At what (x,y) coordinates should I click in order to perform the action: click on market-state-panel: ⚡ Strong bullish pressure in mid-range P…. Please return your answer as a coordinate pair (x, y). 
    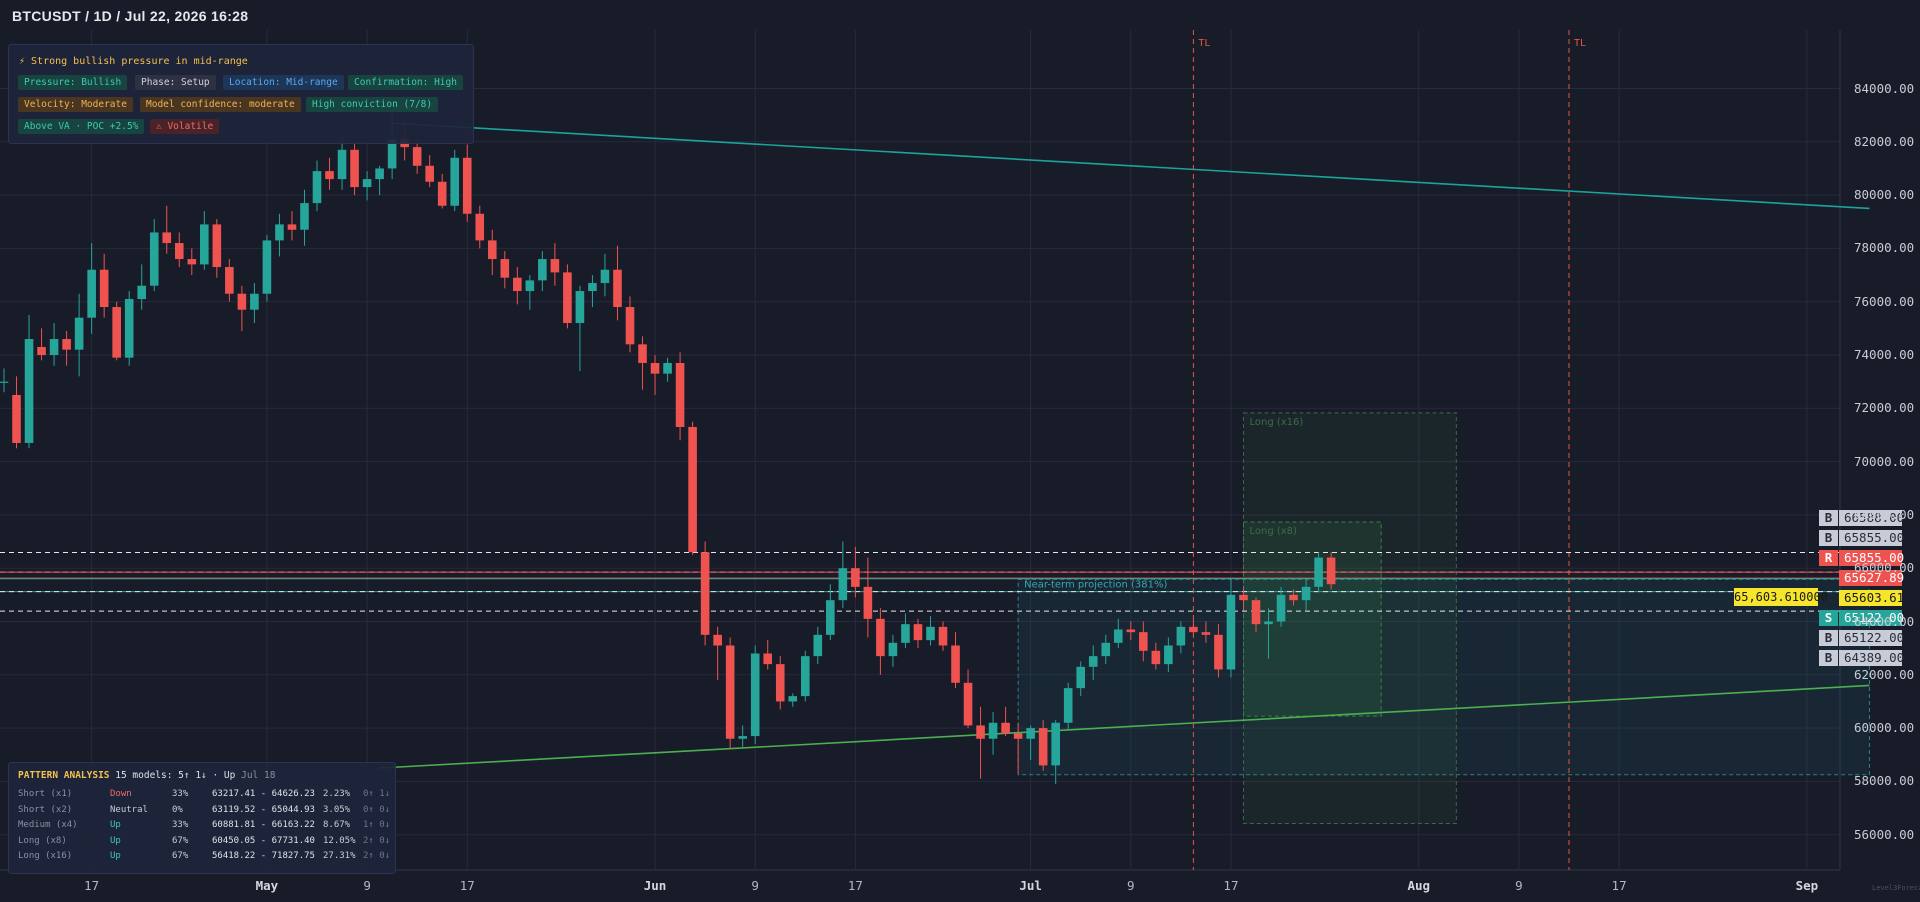
    Looking at the image, I should click on (241, 94).